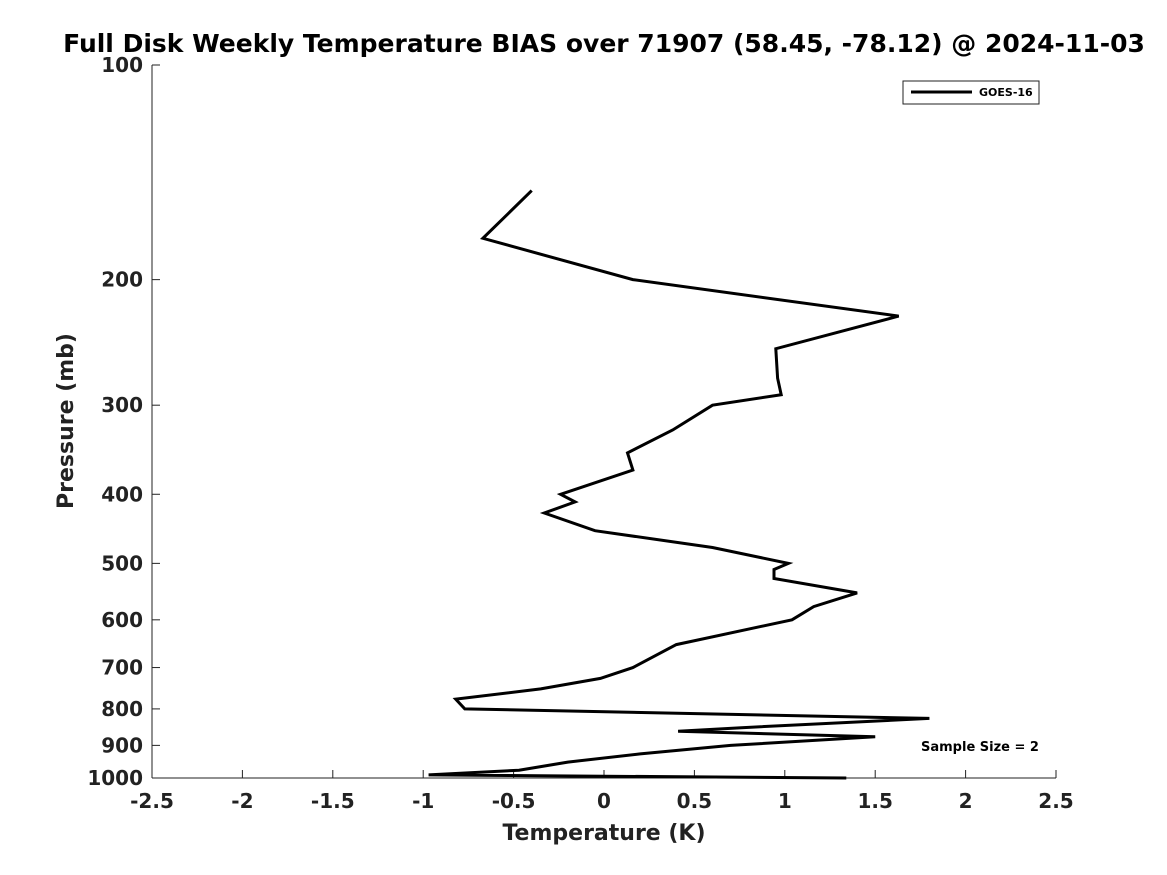 This screenshot has height=875, width=1167. I want to click on x-tick-label: -2.5, so click(152, 801).